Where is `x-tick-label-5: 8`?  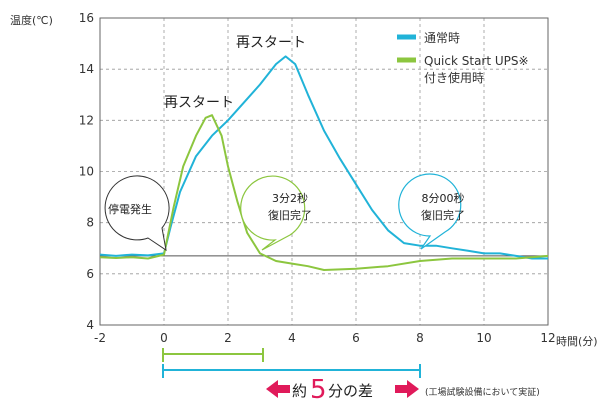
x-tick-label-5: 8 is located at coordinates (420, 338).